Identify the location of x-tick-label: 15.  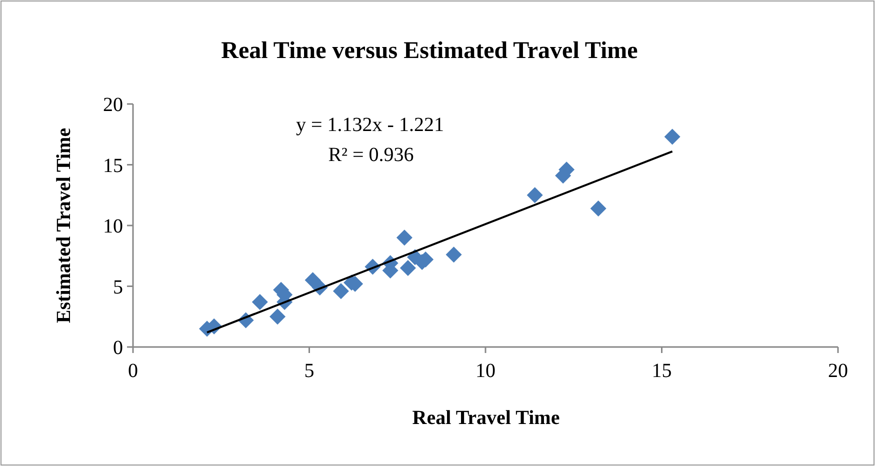
(662, 371).